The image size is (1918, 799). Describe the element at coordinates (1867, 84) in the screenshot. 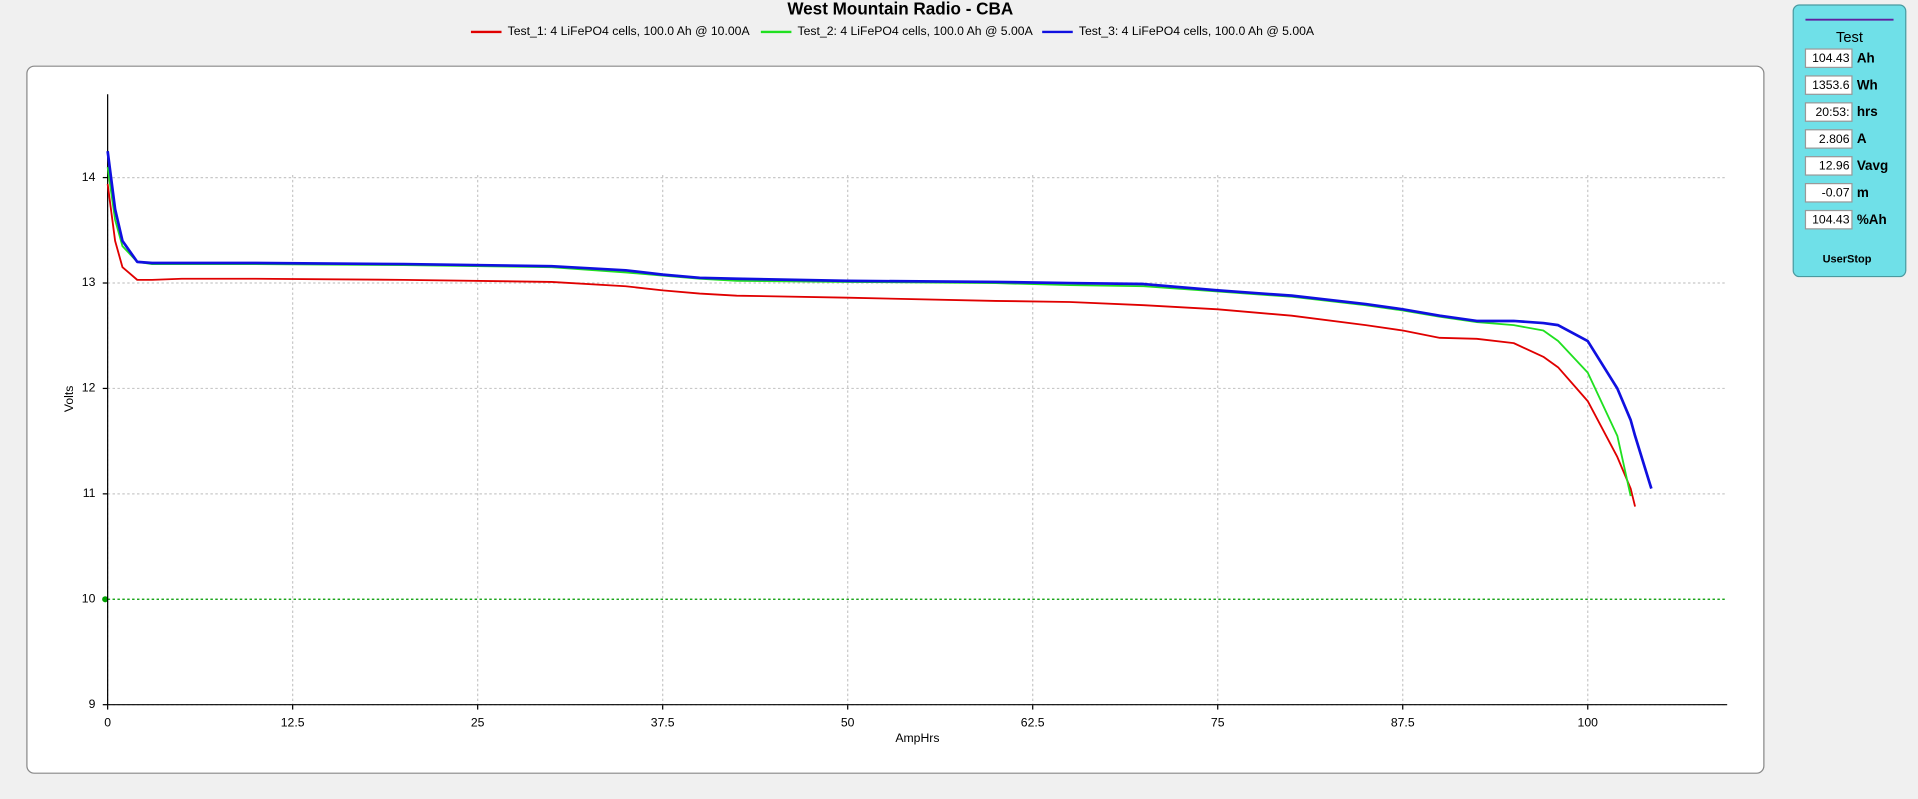

I see `field-unit: Wh` at that location.